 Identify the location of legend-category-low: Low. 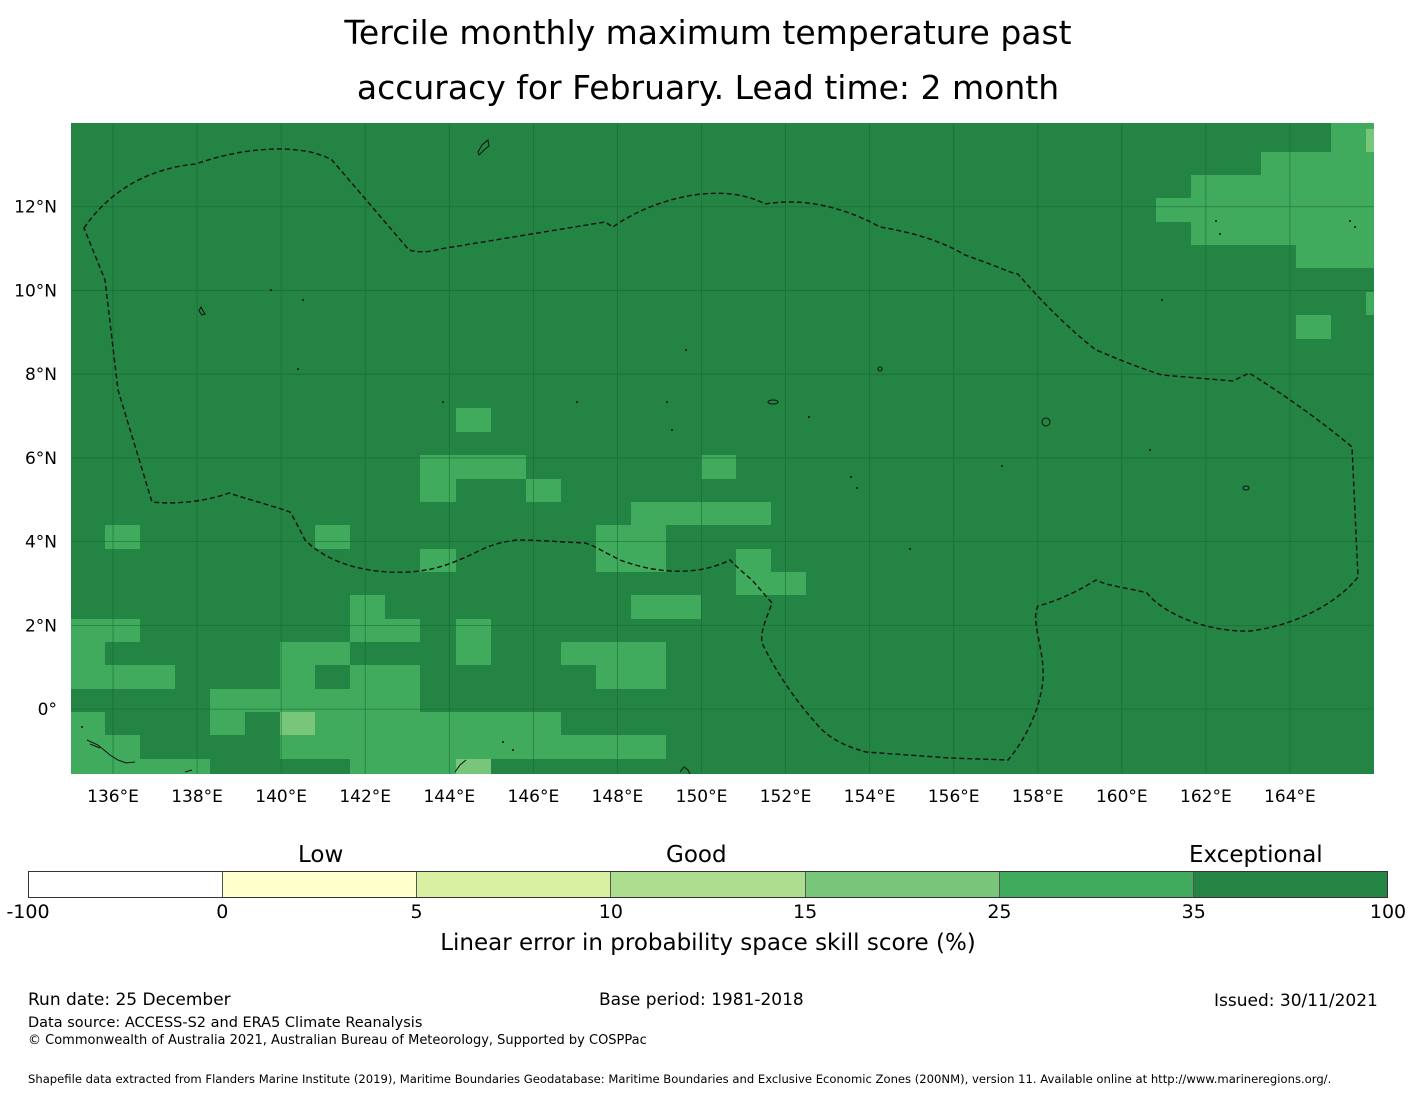
(321, 855).